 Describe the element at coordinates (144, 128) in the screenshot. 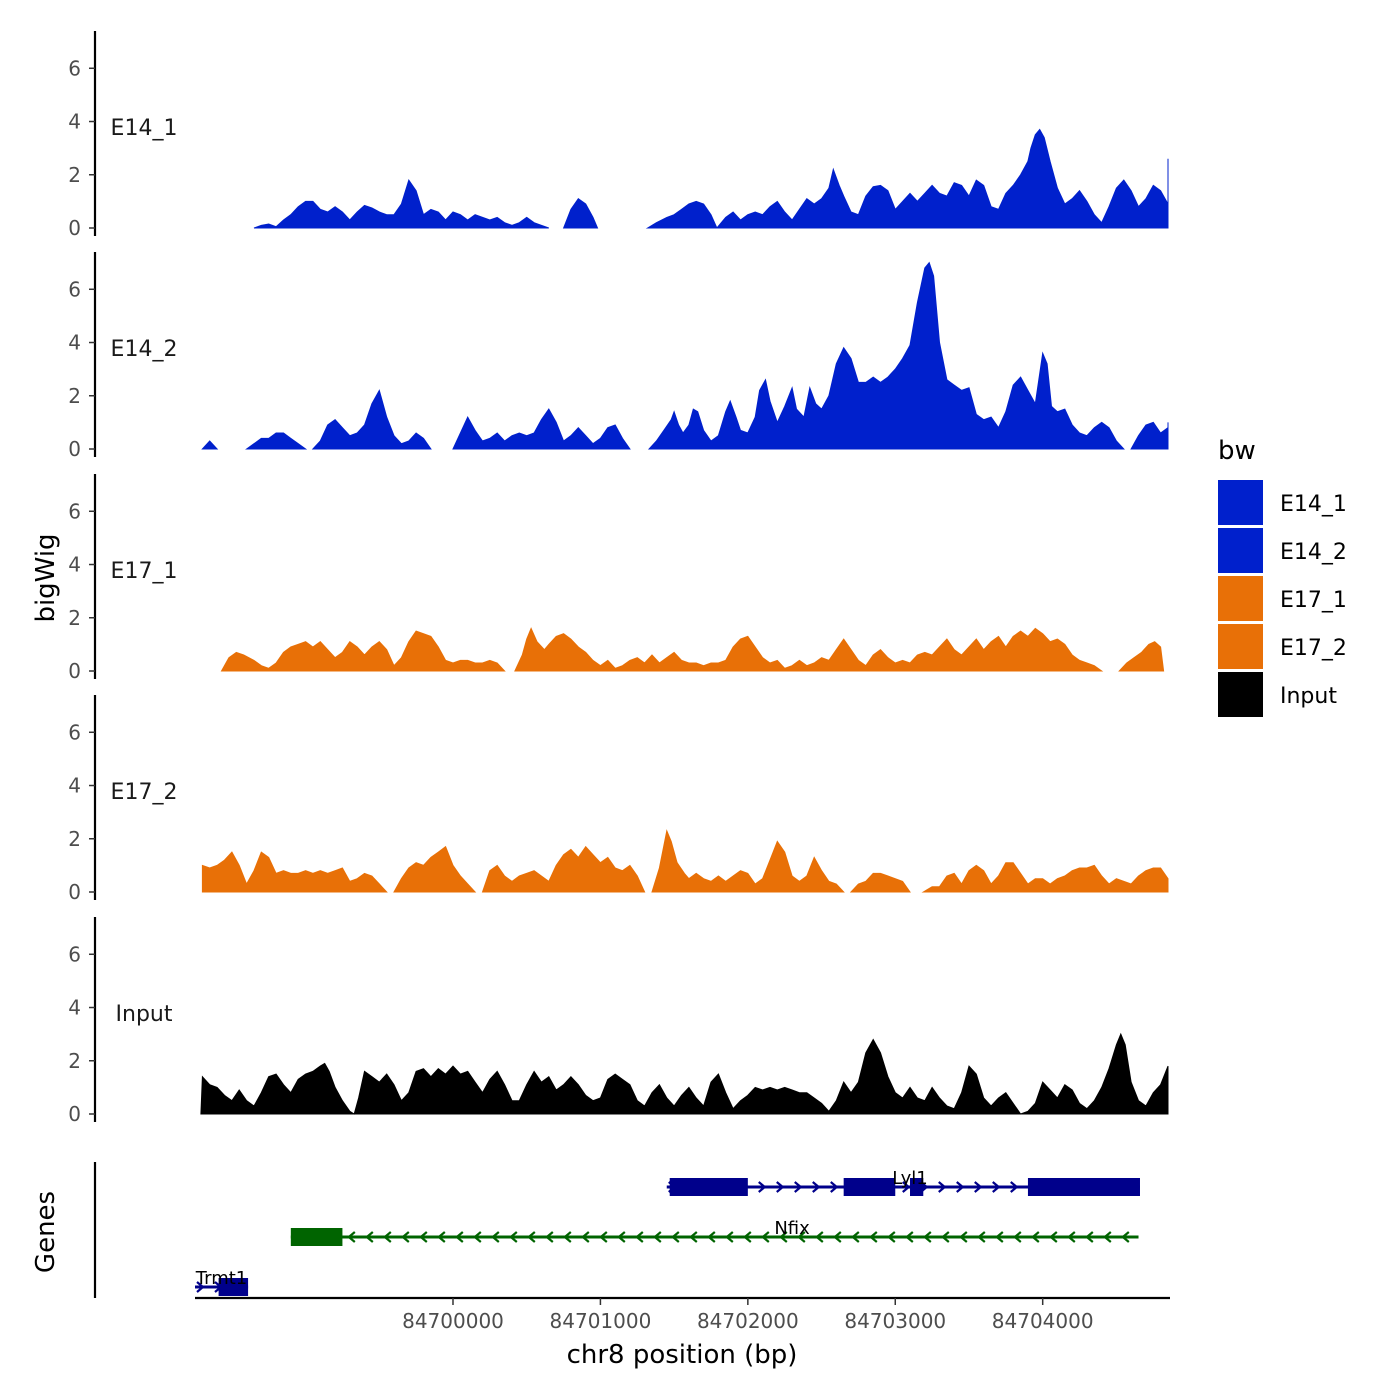

I see `track-label: E14_1` at that location.